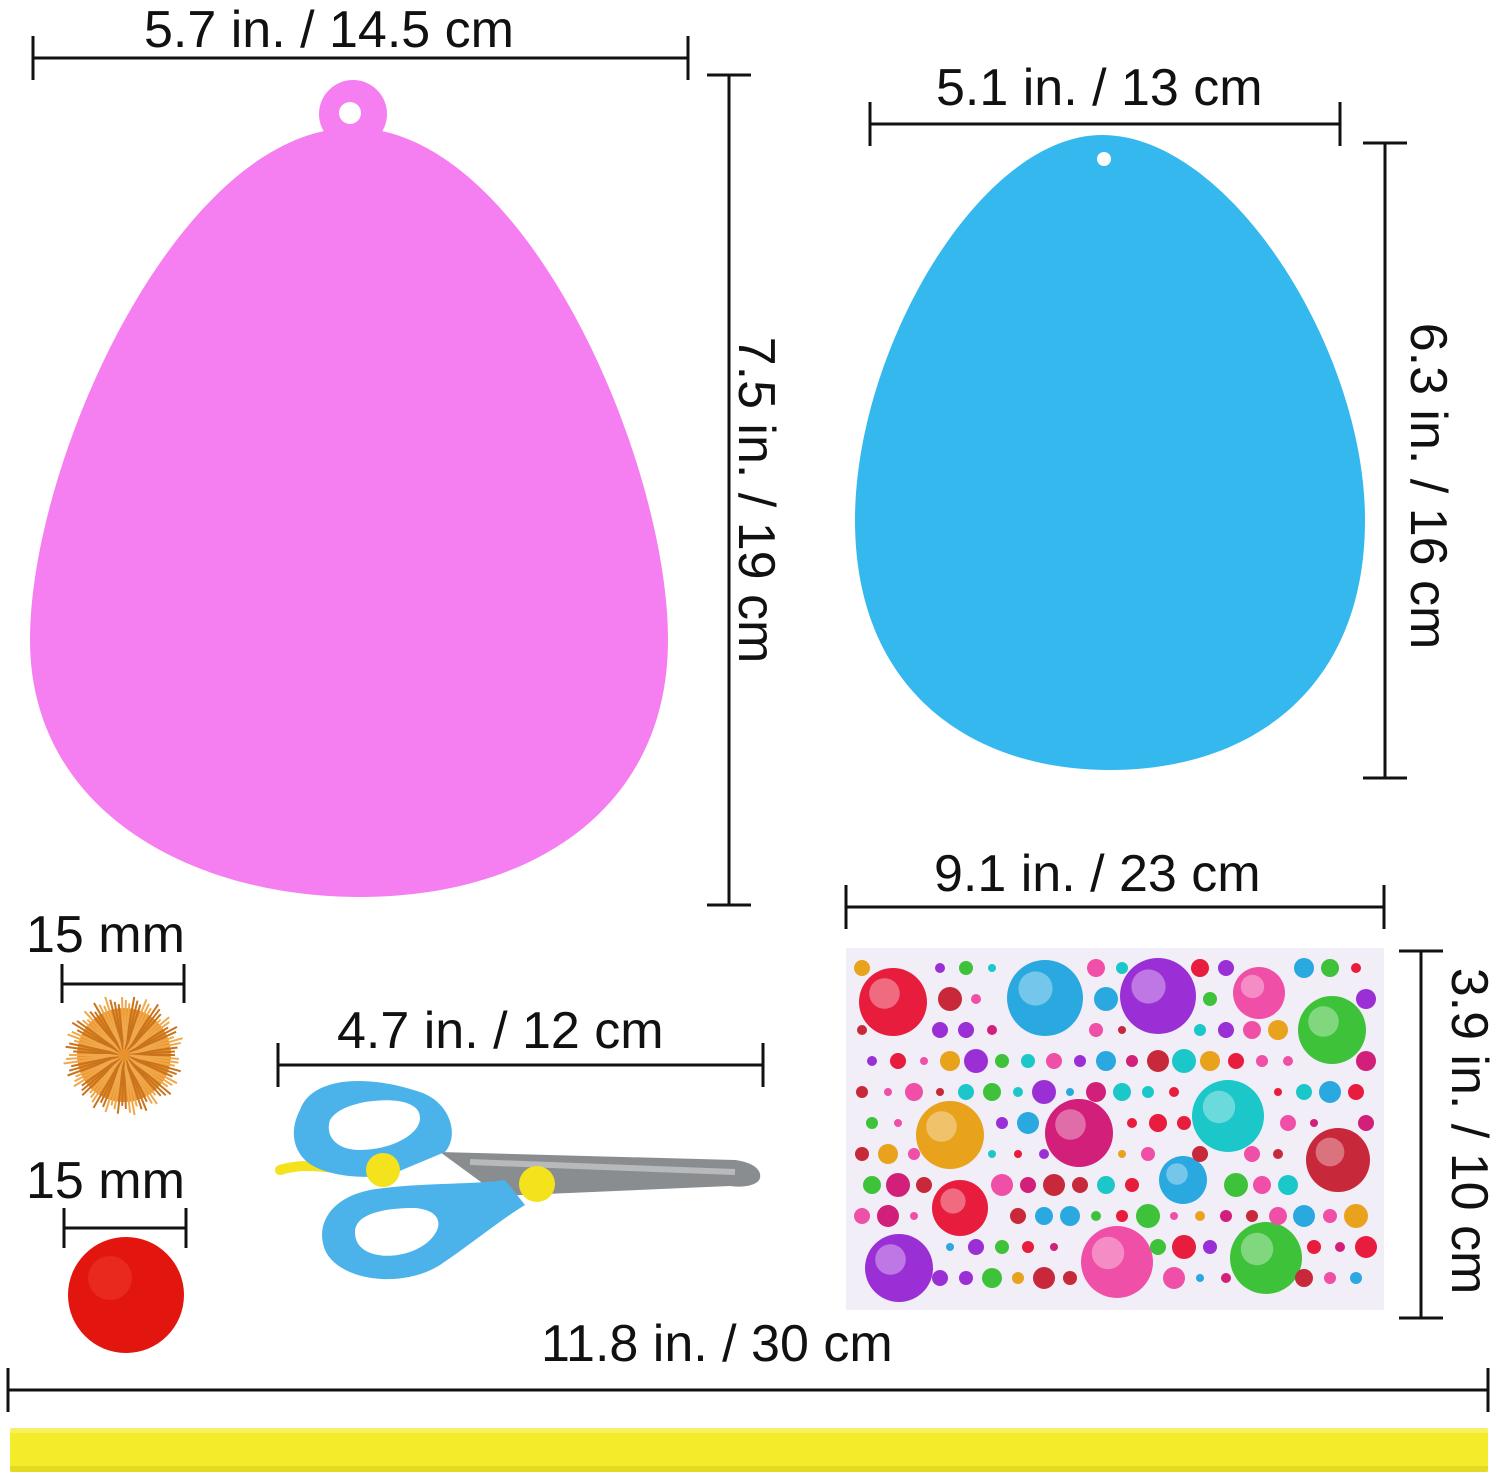 This screenshot has width=1500, height=1480. I want to click on scissors-width-line, so click(520, 1065).